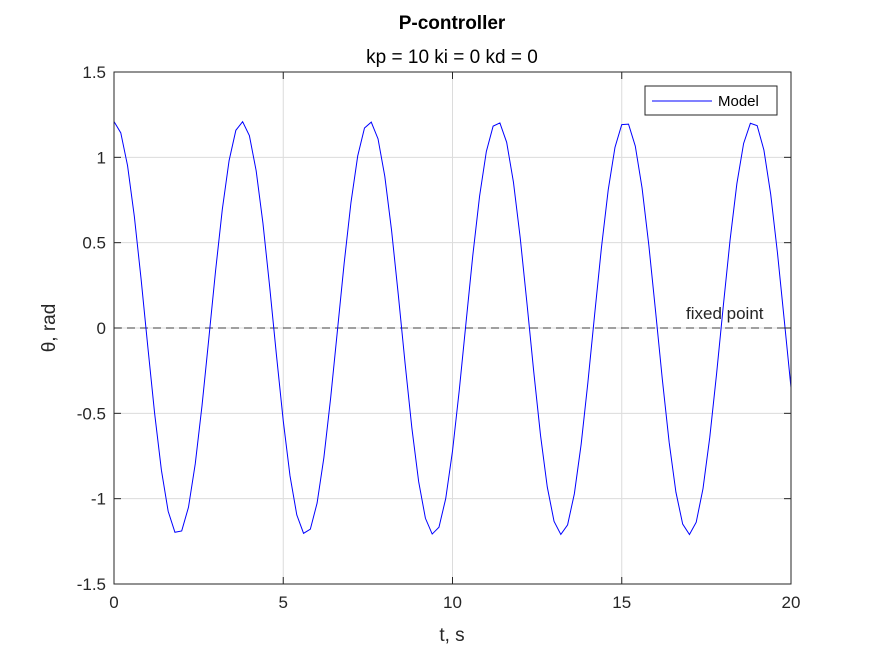 This screenshot has width=875, height=656. What do you see at coordinates (98, 499) in the screenshot?
I see `y-tick-label: -1` at bounding box center [98, 499].